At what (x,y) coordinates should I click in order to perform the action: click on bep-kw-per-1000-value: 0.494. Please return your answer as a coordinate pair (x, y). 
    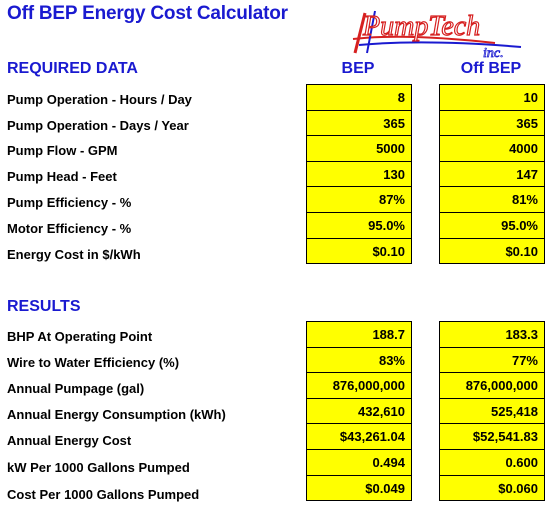
    Looking at the image, I should click on (359, 462).